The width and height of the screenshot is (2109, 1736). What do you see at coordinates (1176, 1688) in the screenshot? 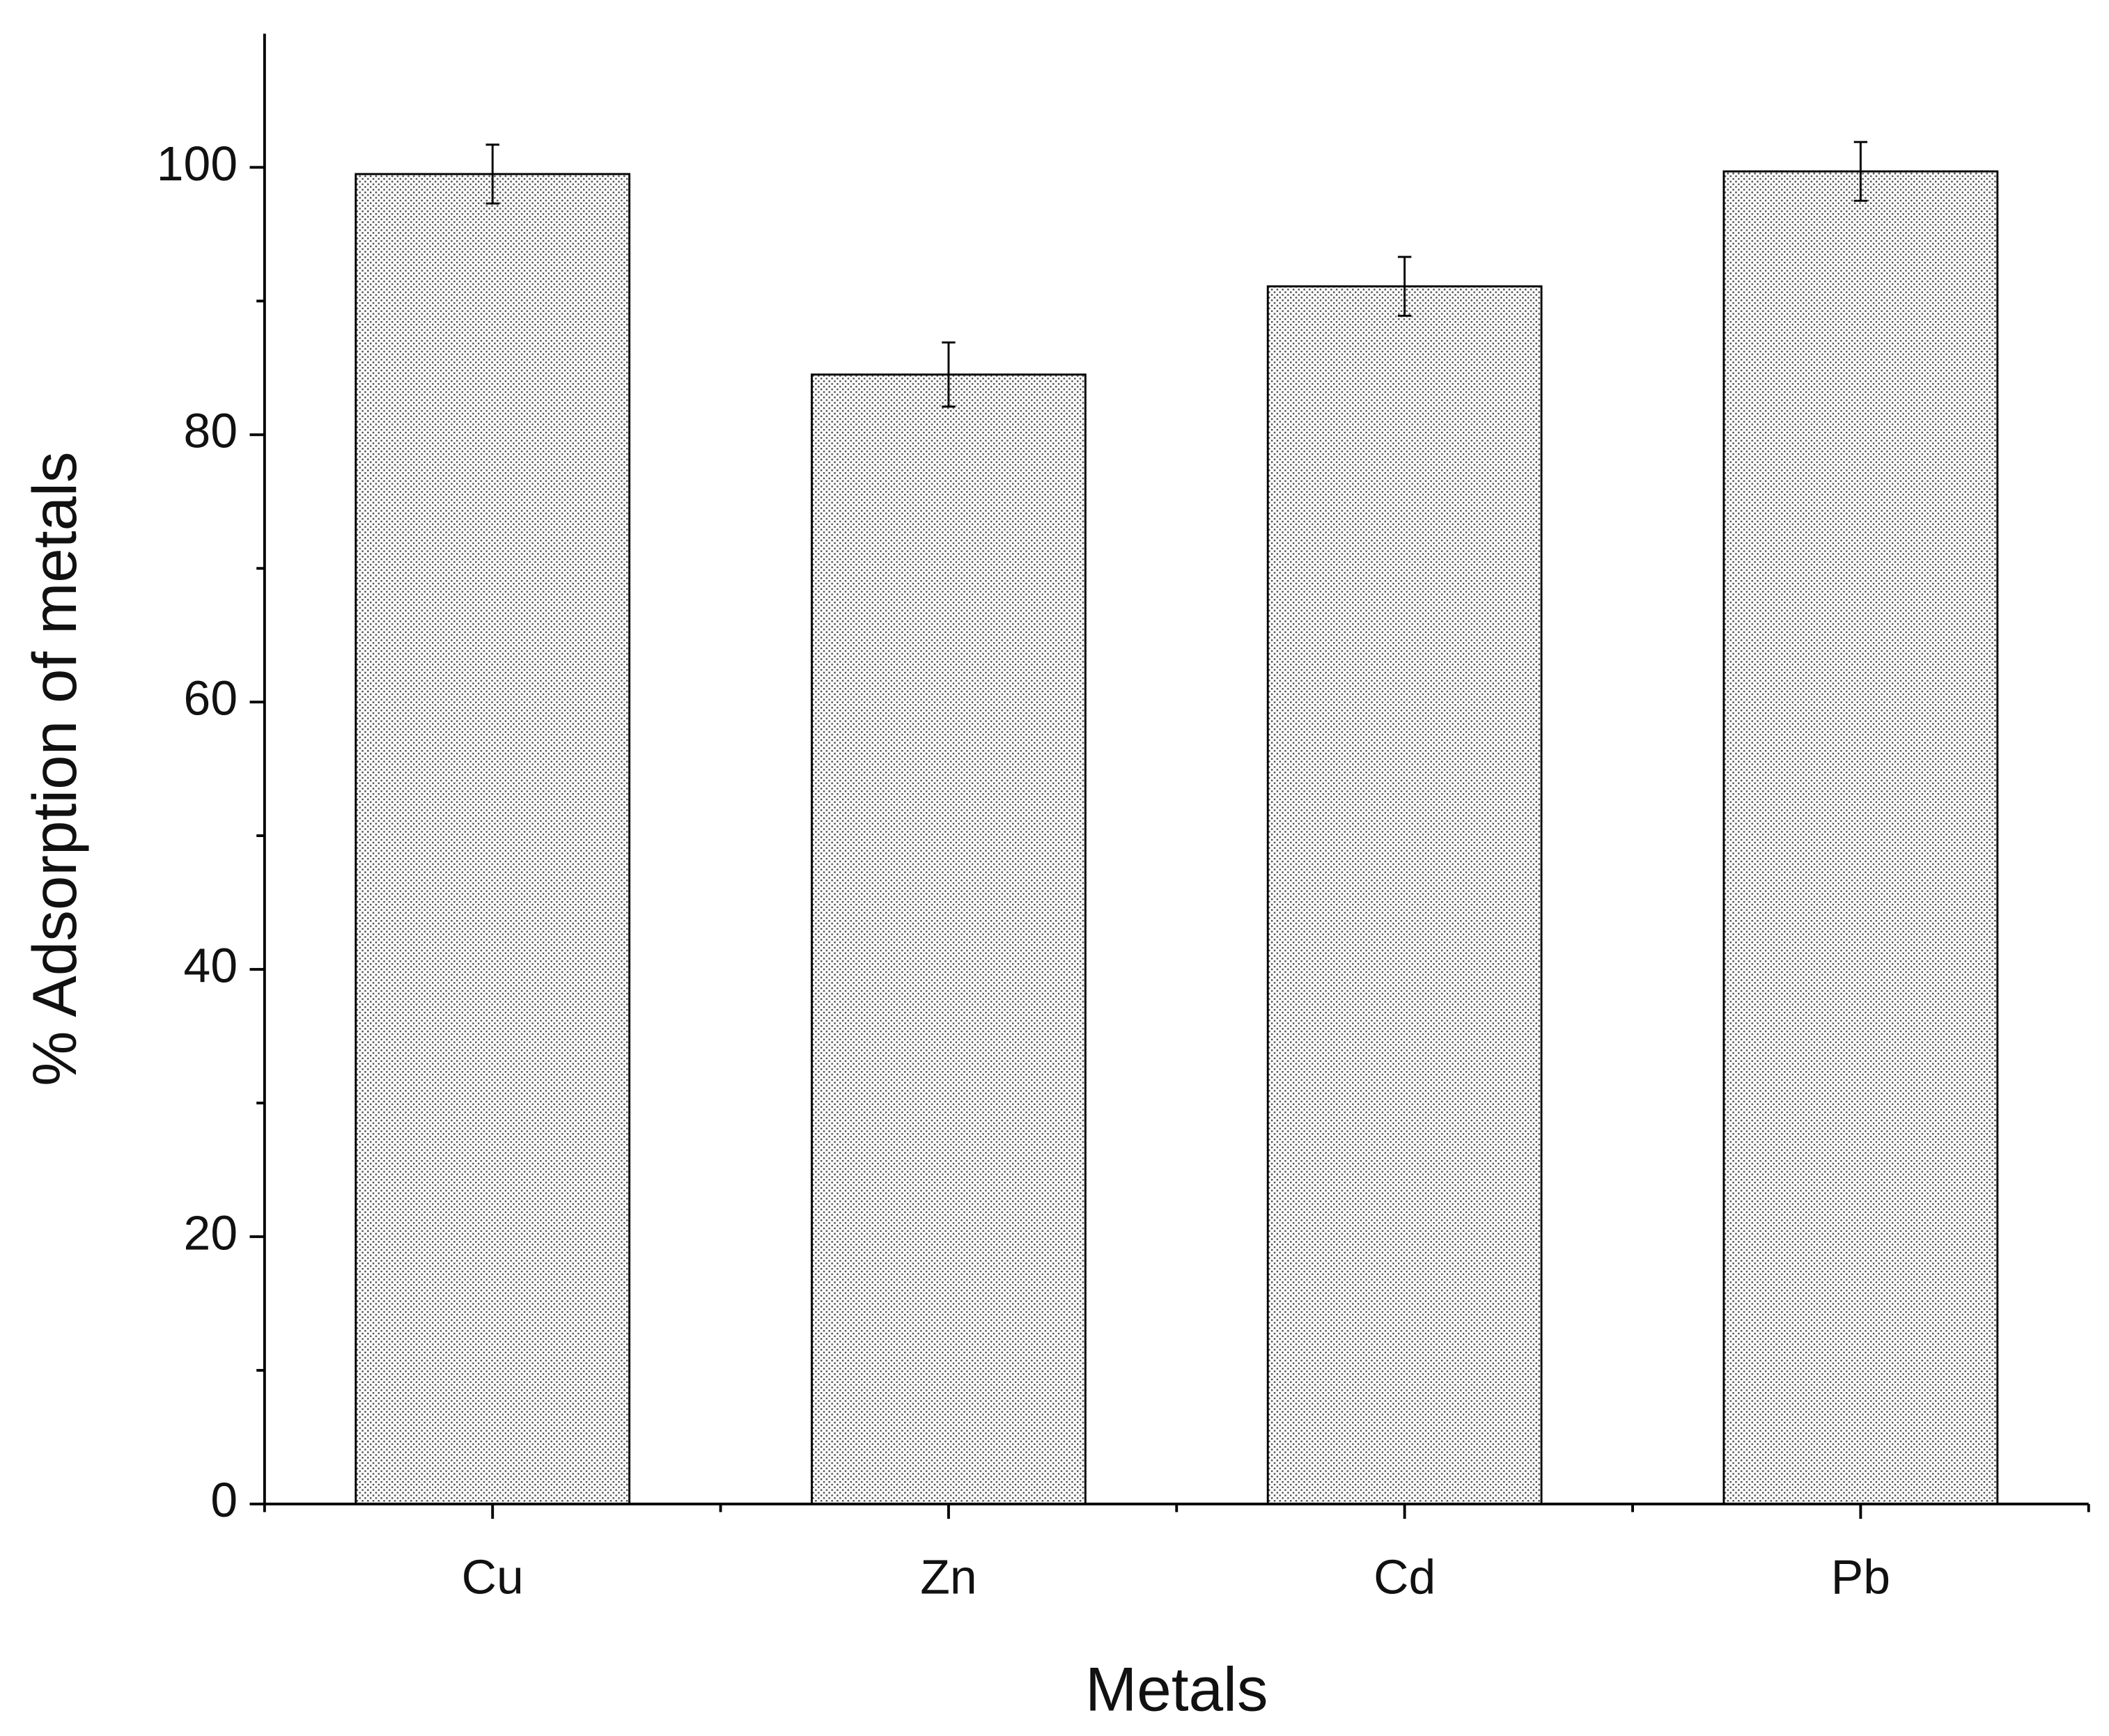
I see `x-axis-title: Metals` at bounding box center [1176, 1688].